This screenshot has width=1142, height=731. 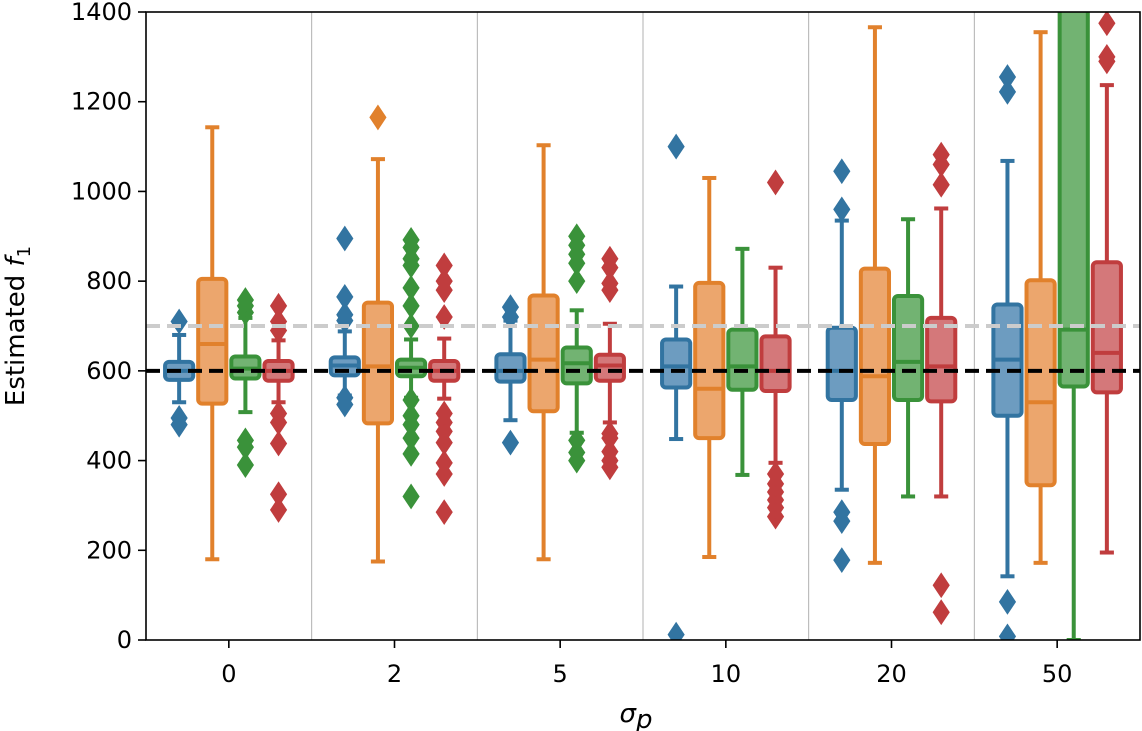 I want to click on y-tick-label: 1200, so click(x=101, y=102).